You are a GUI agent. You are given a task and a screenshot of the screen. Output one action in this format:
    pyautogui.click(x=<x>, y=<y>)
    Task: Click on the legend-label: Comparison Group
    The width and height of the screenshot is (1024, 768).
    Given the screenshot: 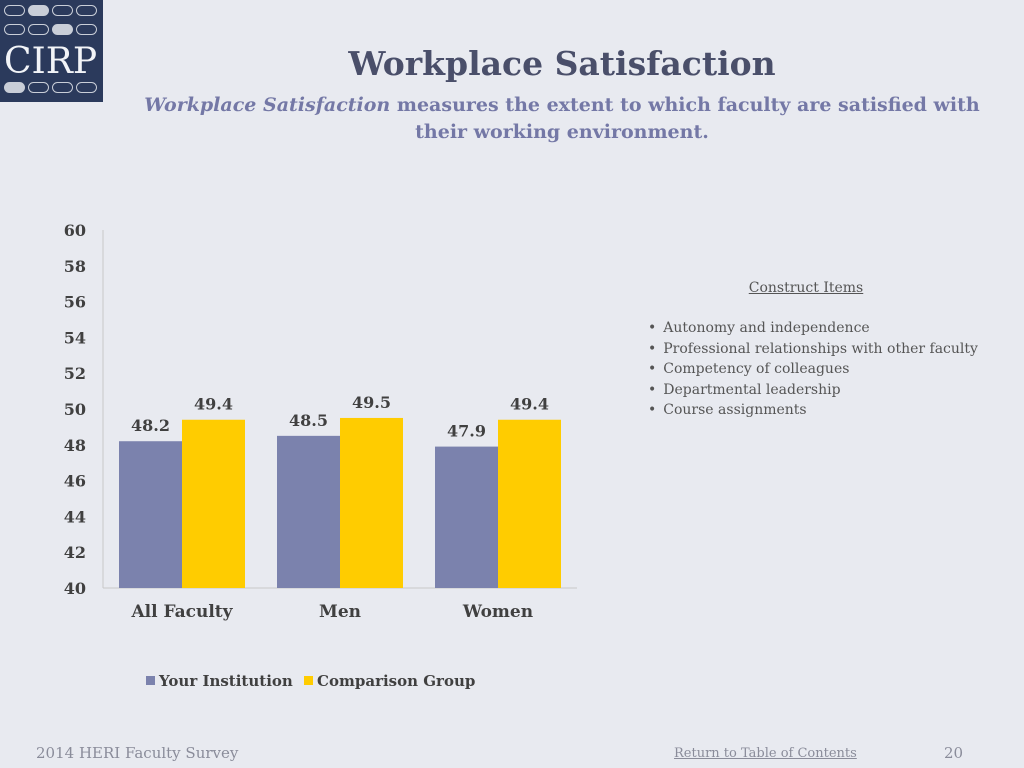 What is the action you would take?
    pyautogui.click(x=396, y=681)
    